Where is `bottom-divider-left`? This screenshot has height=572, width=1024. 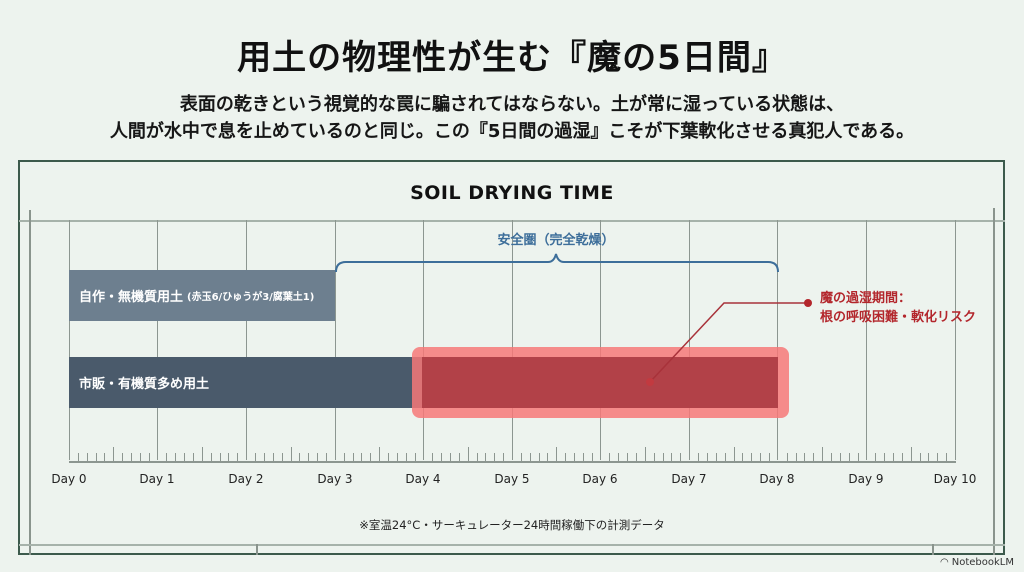 bottom-divider-left is located at coordinates (257, 549).